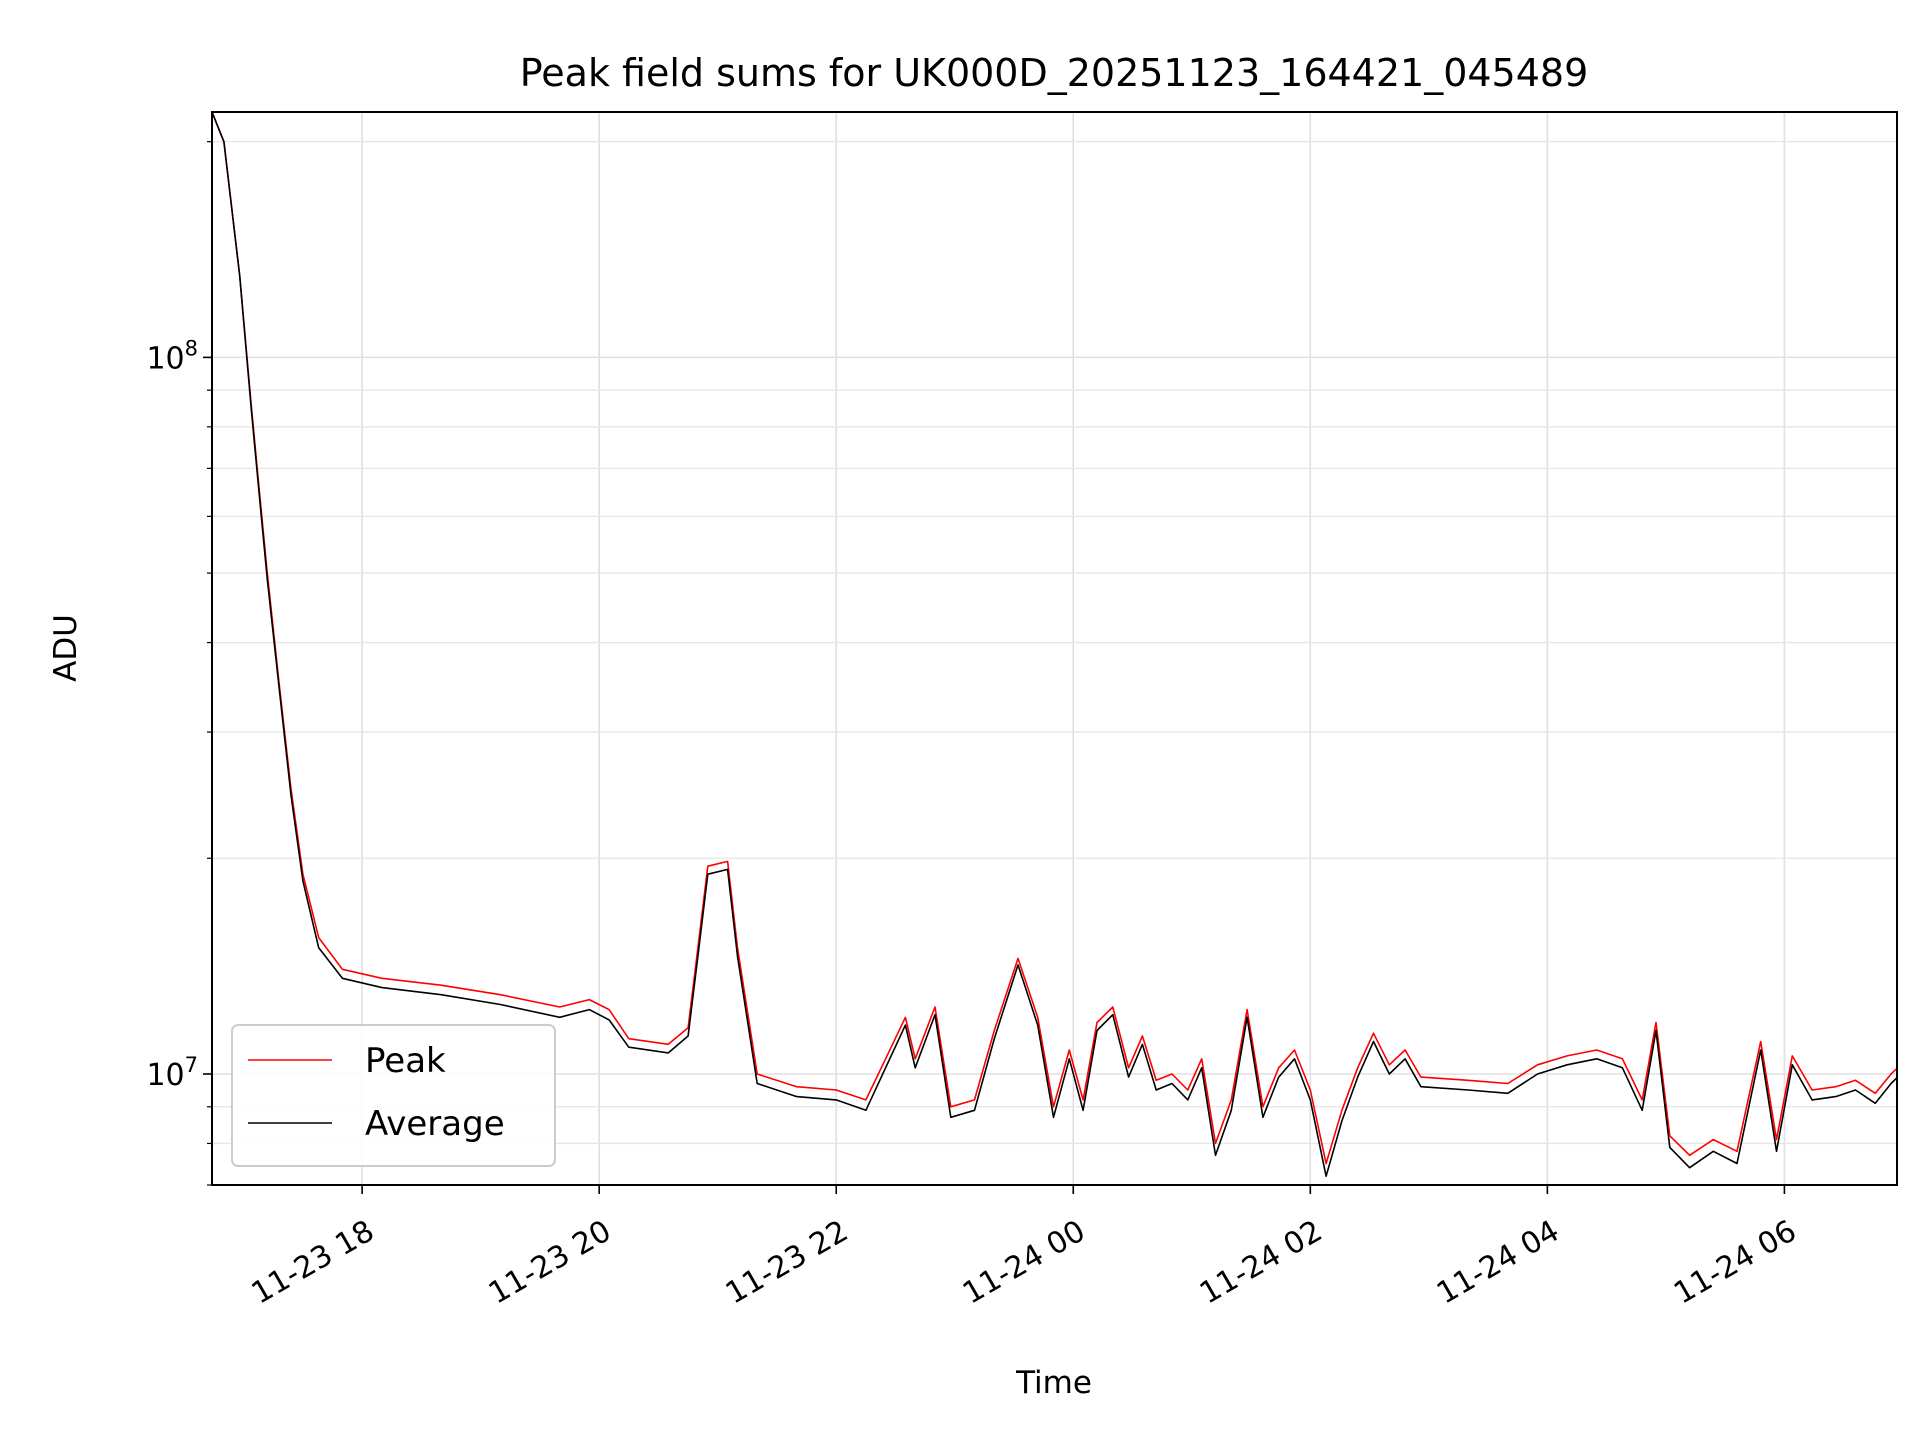 The image size is (1920, 1440). I want to click on y-tick-label: 10⁸, so click(172, 356).